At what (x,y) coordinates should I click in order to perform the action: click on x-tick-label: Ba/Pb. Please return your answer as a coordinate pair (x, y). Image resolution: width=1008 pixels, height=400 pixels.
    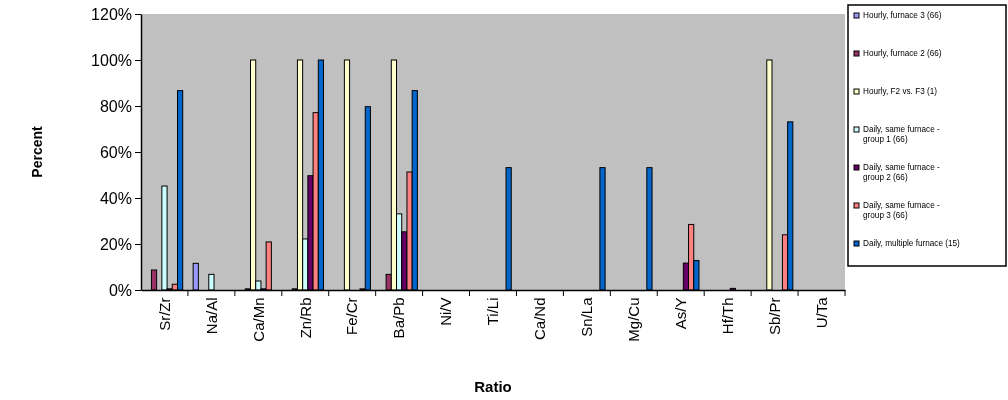
    Looking at the image, I should click on (399, 318).